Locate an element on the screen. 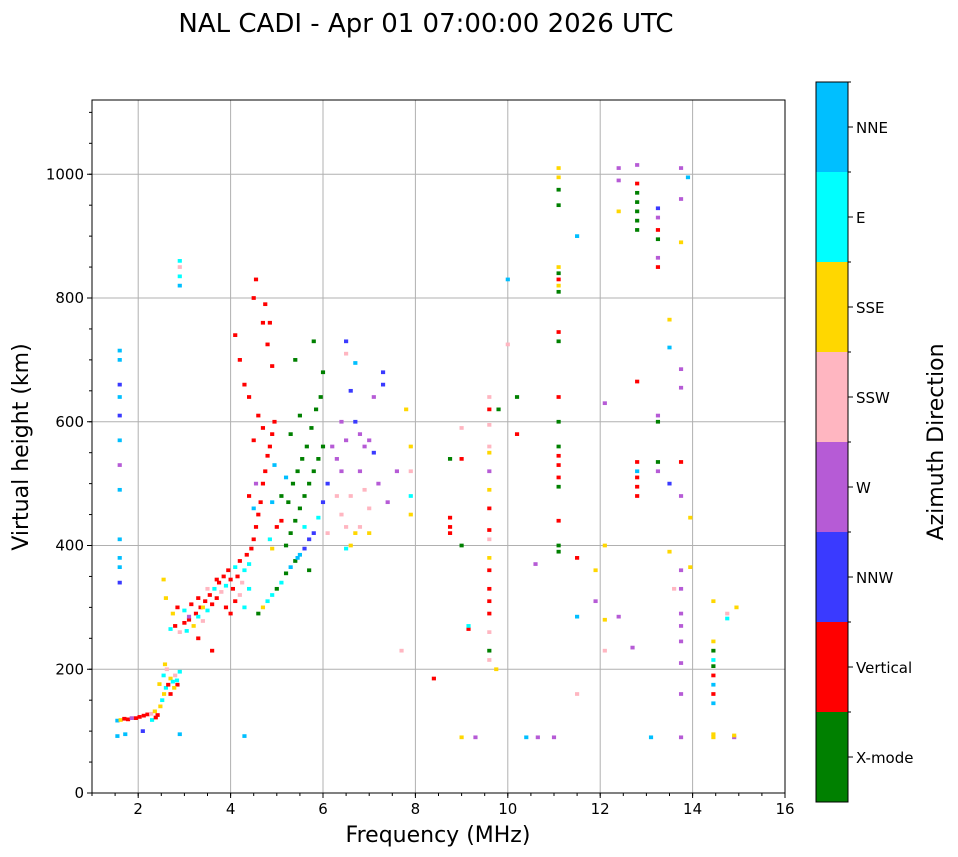  colorbar-segment-sse is located at coordinates (832, 307).